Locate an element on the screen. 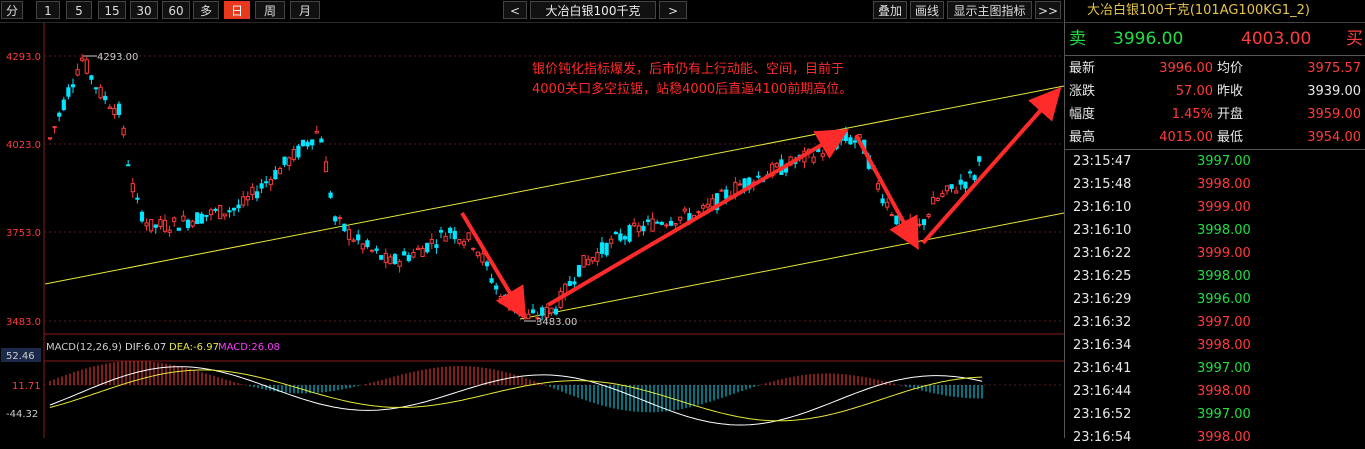 The image size is (1365, 449). draw-line-button: 画线 is located at coordinates (927, 10).